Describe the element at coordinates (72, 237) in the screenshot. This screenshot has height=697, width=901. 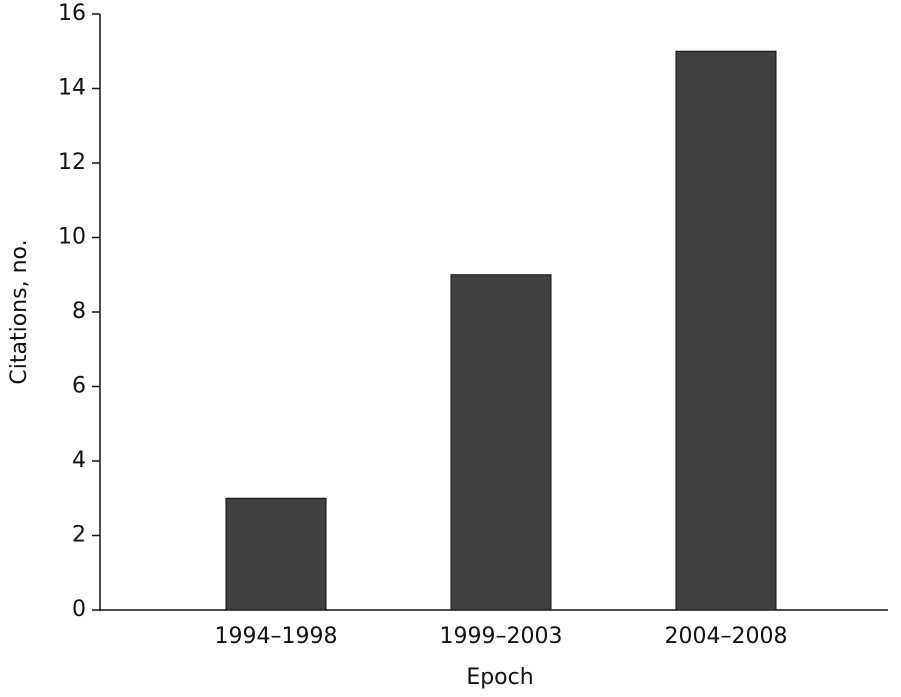
I see `y-tick-label: 10` at that location.